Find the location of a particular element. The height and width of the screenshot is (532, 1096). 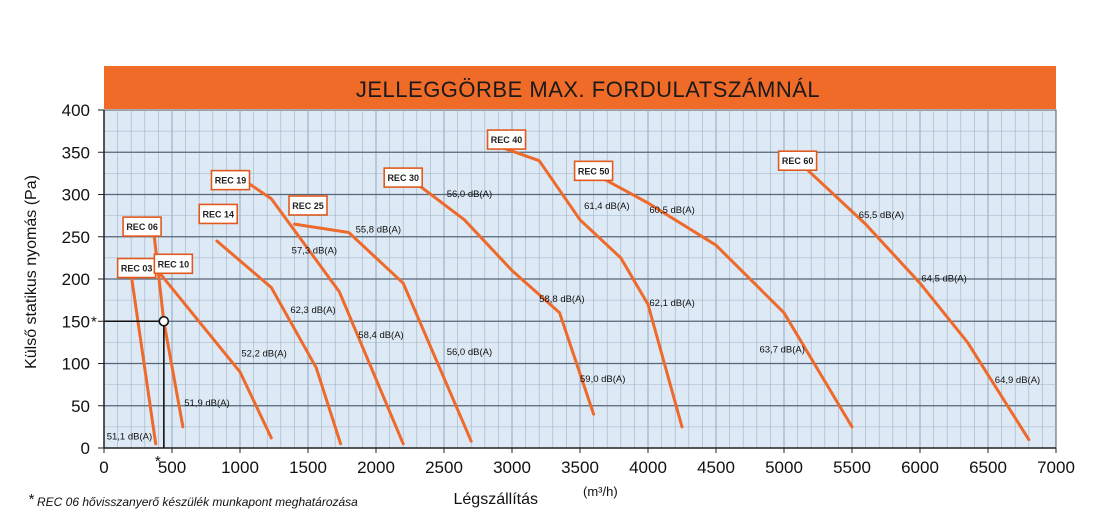

x-tick-label: 5000 is located at coordinates (784, 467).